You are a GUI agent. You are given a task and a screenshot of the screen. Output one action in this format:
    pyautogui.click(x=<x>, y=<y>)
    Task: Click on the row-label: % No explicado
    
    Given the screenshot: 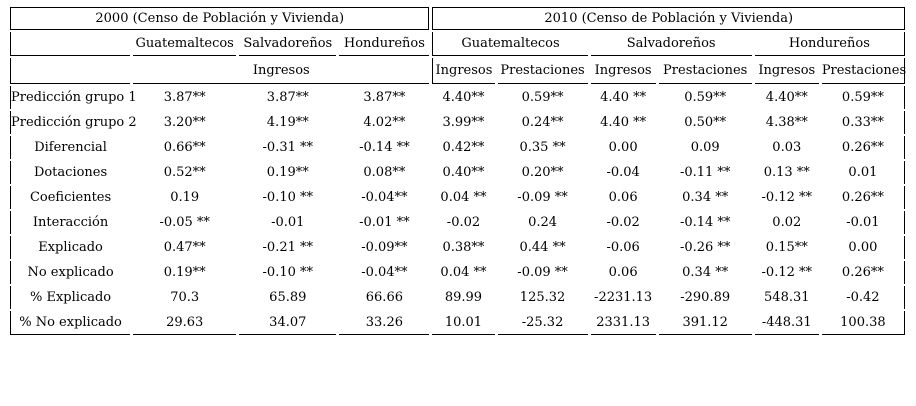 What is the action you would take?
    pyautogui.click(x=70, y=323)
    